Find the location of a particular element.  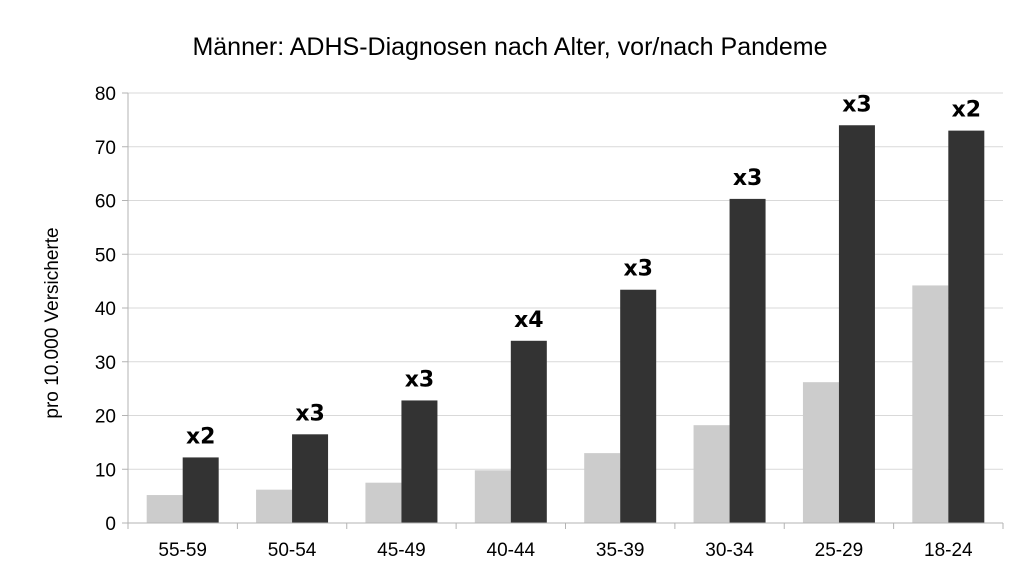

y-tick-label: 40 is located at coordinates (105, 309).